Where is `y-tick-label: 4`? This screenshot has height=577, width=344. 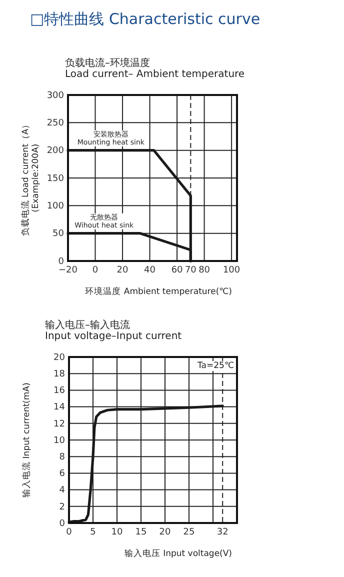 y-tick-label: 4 is located at coordinates (62, 491).